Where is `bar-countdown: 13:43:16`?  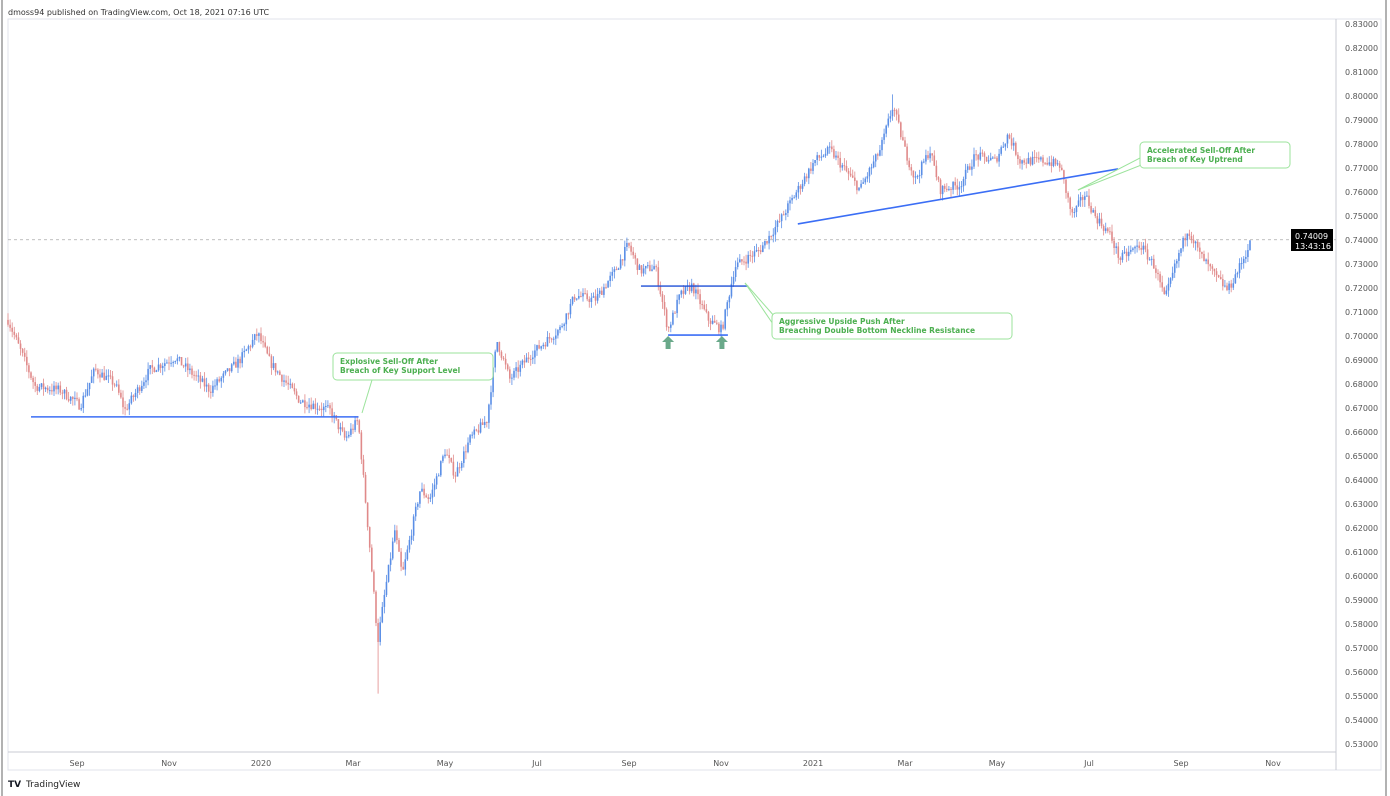
bar-countdown: 13:43:16 is located at coordinates (1313, 246).